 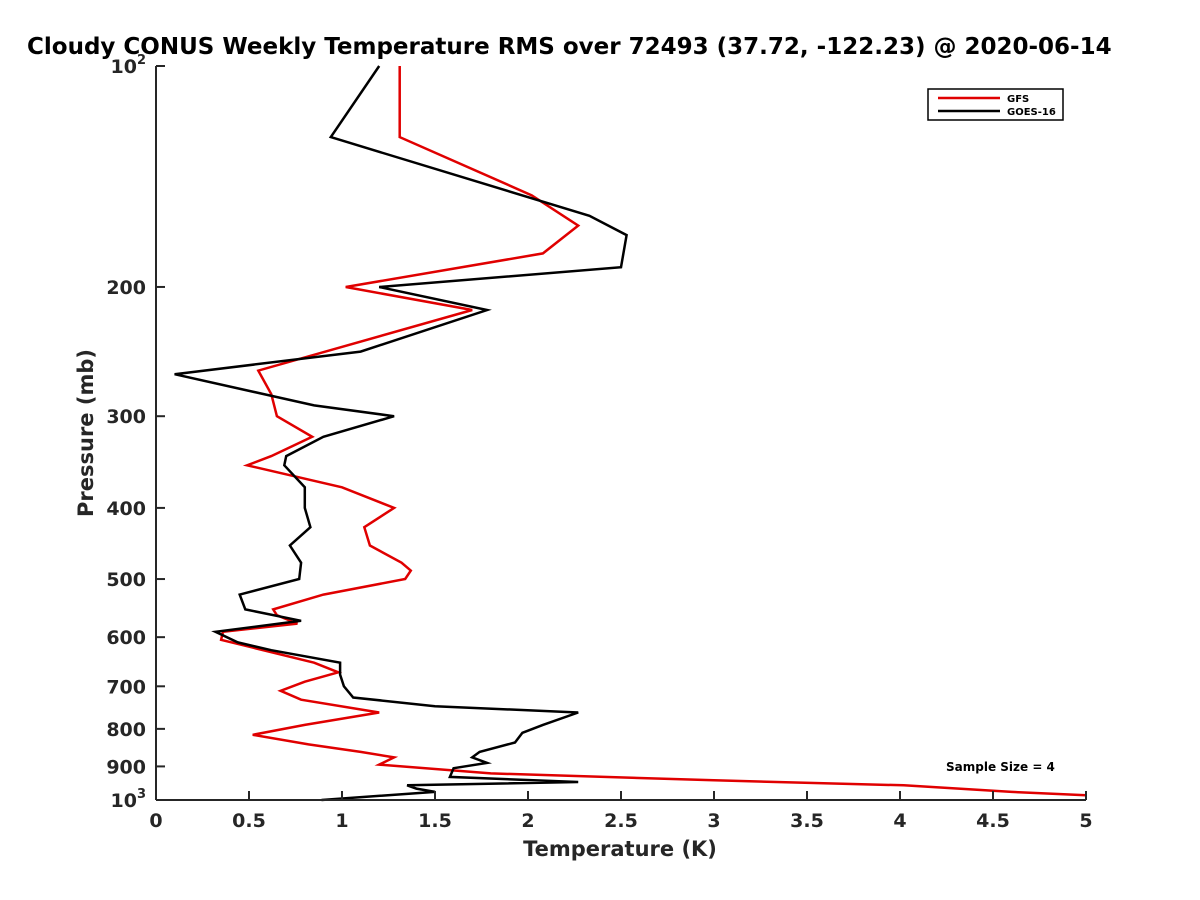 What do you see at coordinates (621, 821) in the screenshot?
I see `x-tick-label: 2.5` at bounding box center [621, 821].